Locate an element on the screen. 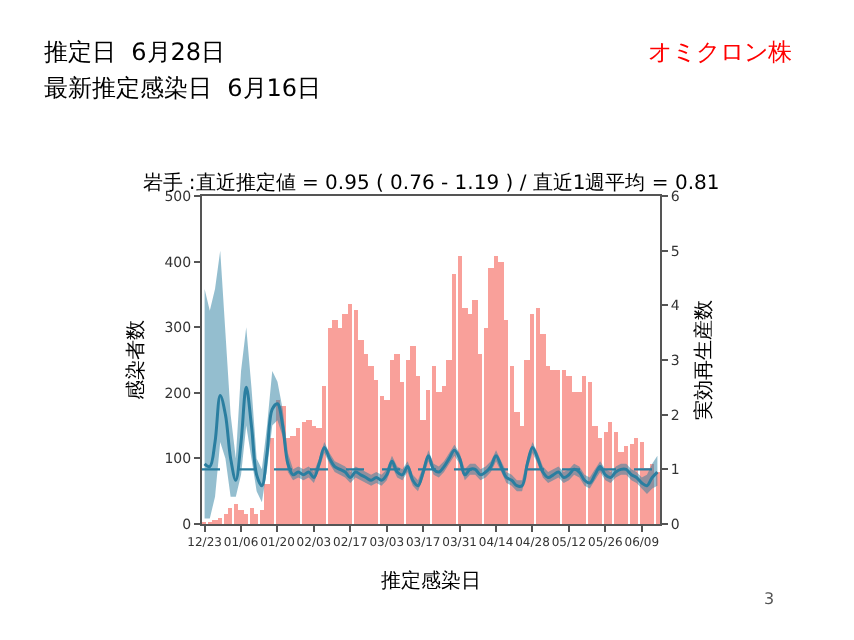 This screenshot has height=640, width=854. x-axis-title: 推定感染日 is located at coordinates (431, 581).